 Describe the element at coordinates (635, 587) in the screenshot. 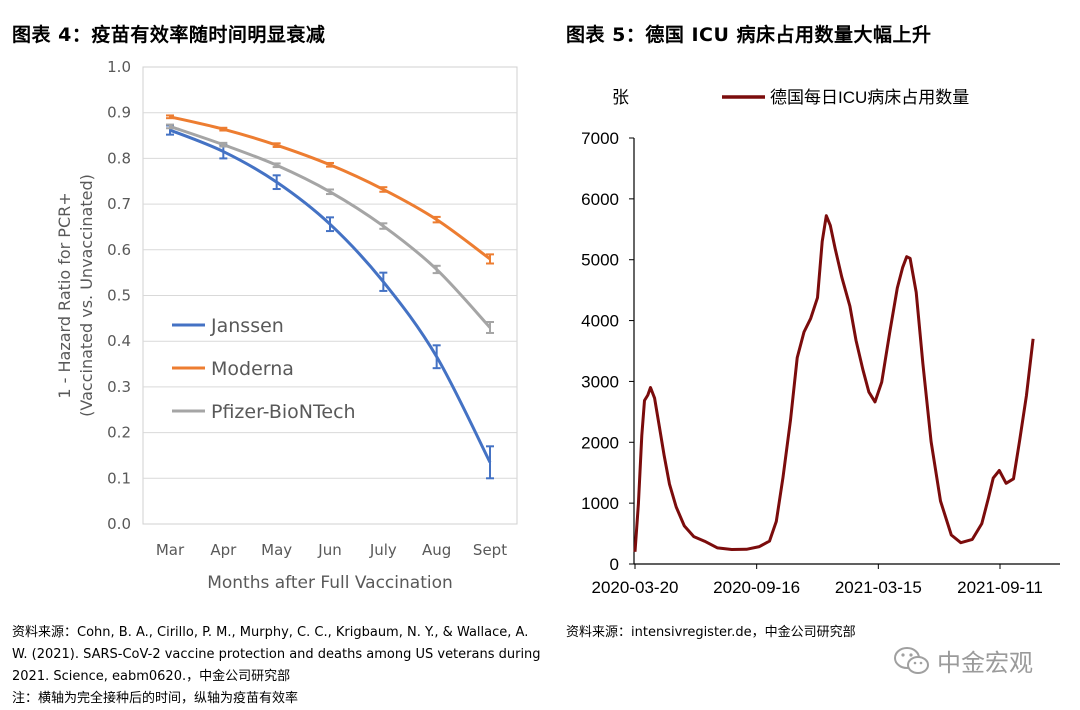

I see `x-tick-label: 2020-03-20` at that location.